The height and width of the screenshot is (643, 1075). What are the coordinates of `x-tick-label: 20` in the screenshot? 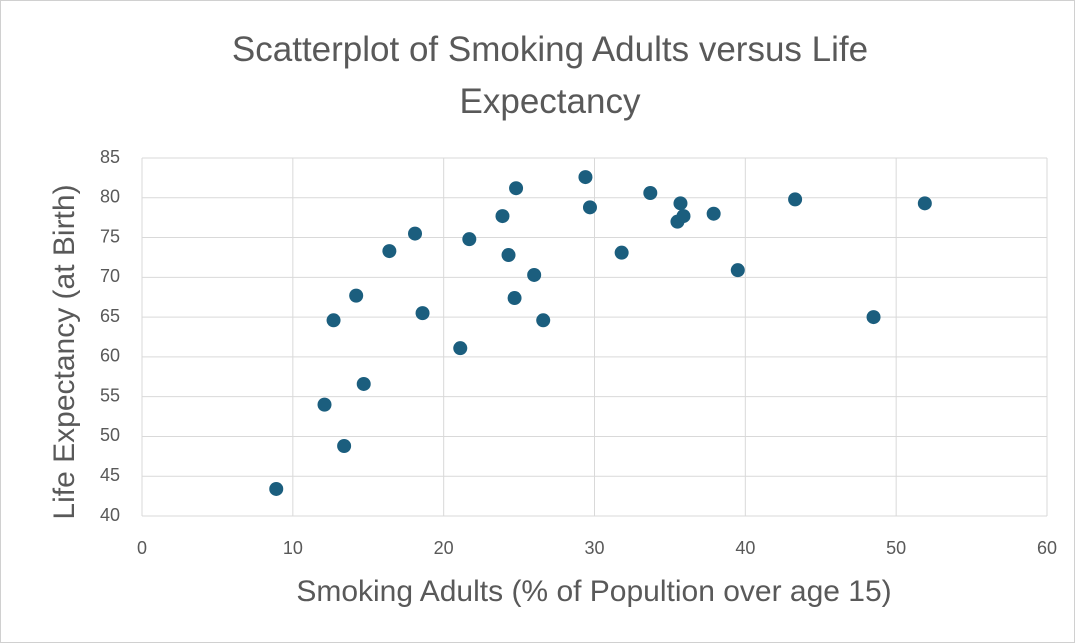 It's located at (444, 548).